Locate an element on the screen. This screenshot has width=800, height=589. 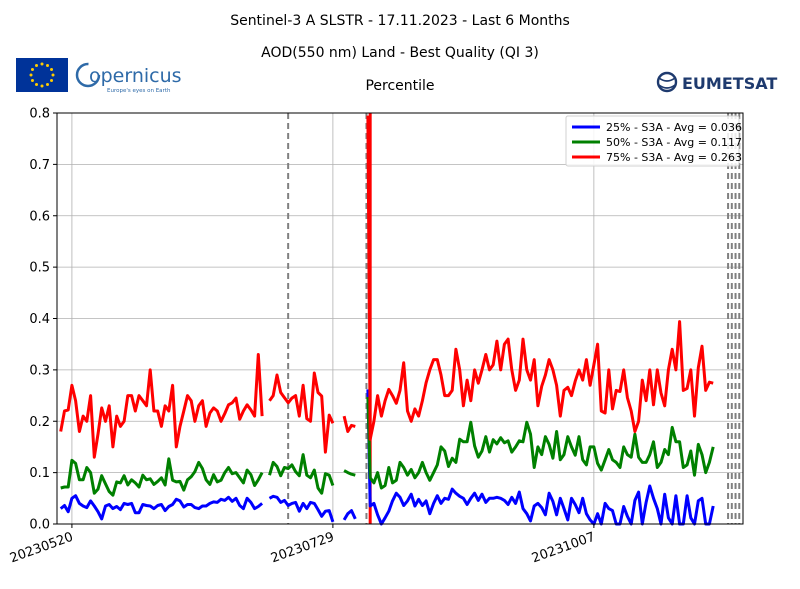
copernicus-logo: opernicus Europe's eyes on Earth is located at coordinates (128, 78).